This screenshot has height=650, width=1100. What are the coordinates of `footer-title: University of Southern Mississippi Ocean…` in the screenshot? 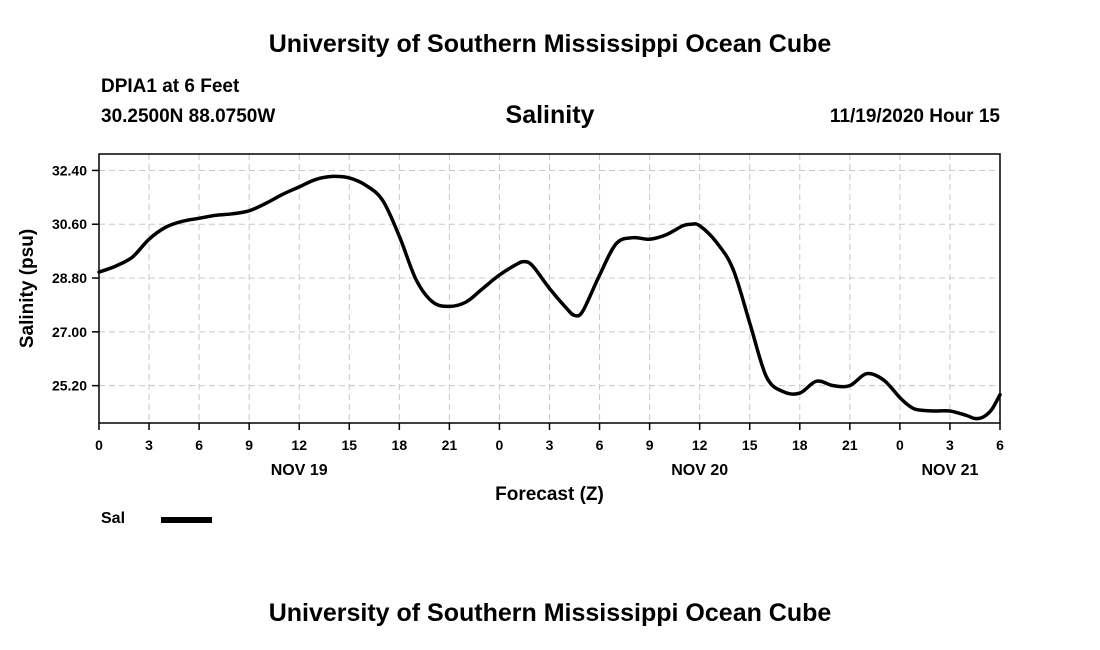 It's located at (550, 613).